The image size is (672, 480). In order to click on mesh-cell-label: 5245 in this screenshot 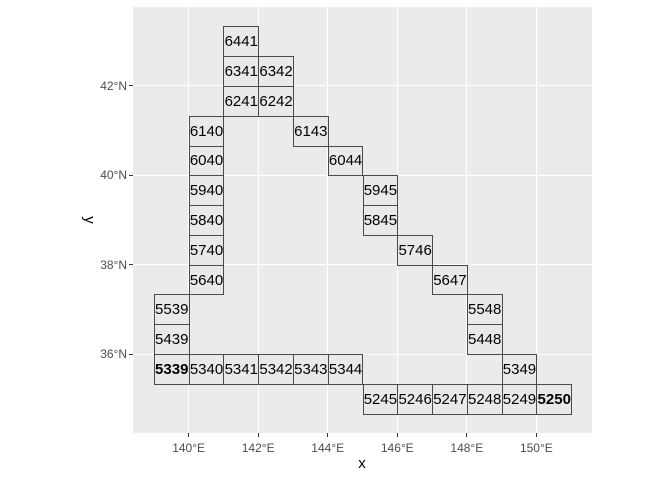, I will do `click(380, 399)`.